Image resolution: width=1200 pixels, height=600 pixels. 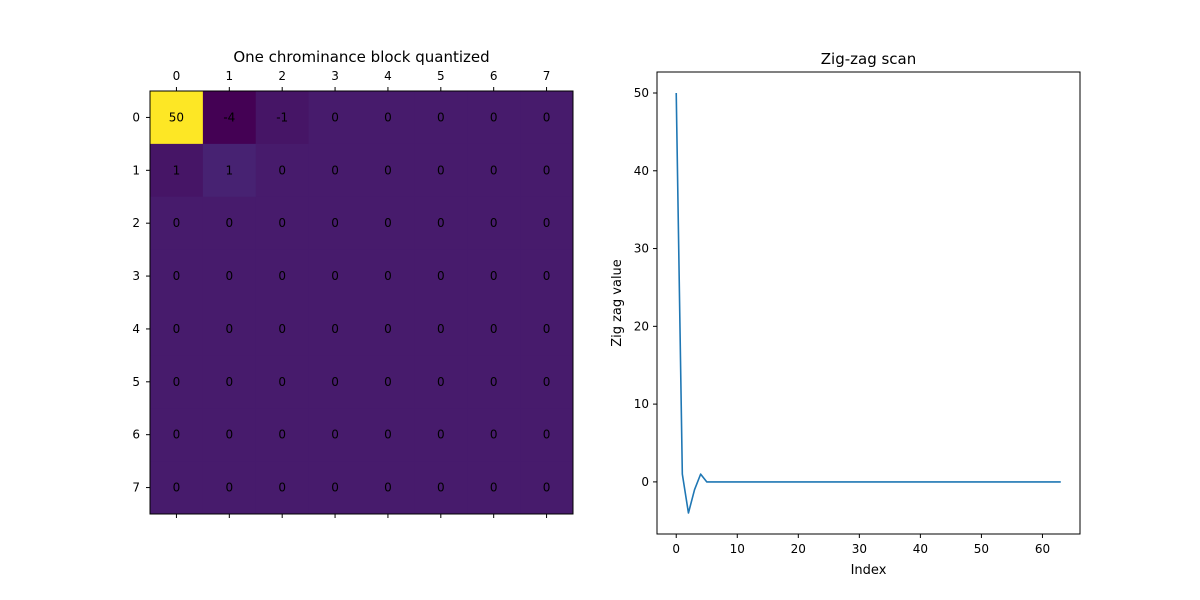 I want to click on y-tick-label: 4, so click(x=136, y=329).